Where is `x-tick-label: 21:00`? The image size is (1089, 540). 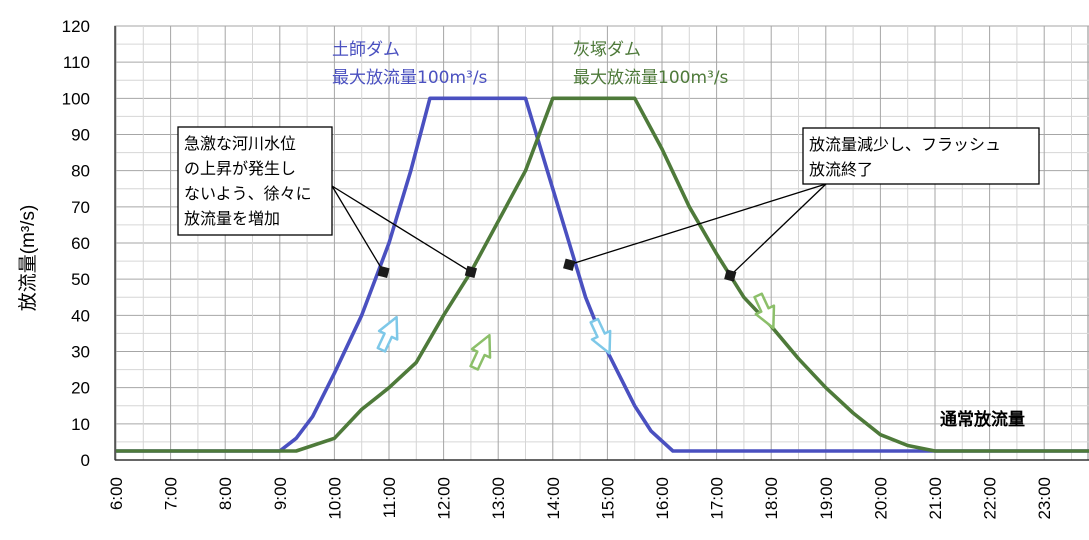
x-tick-label: 21:00 is located at coordinates (935, 498).